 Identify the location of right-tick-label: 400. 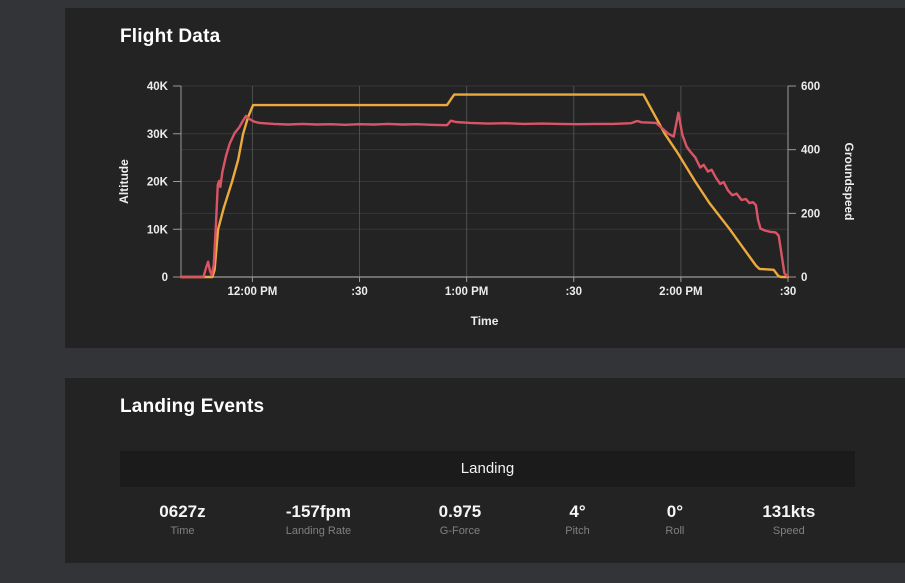
(810, 151).